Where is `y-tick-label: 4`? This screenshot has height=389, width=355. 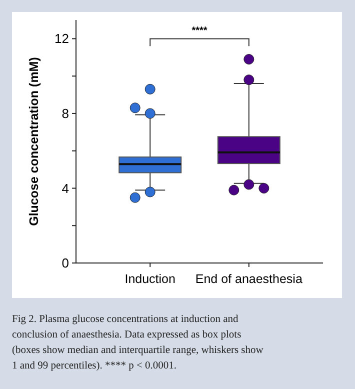 y-tick-label: 4 is located at coordinates (65, 188).